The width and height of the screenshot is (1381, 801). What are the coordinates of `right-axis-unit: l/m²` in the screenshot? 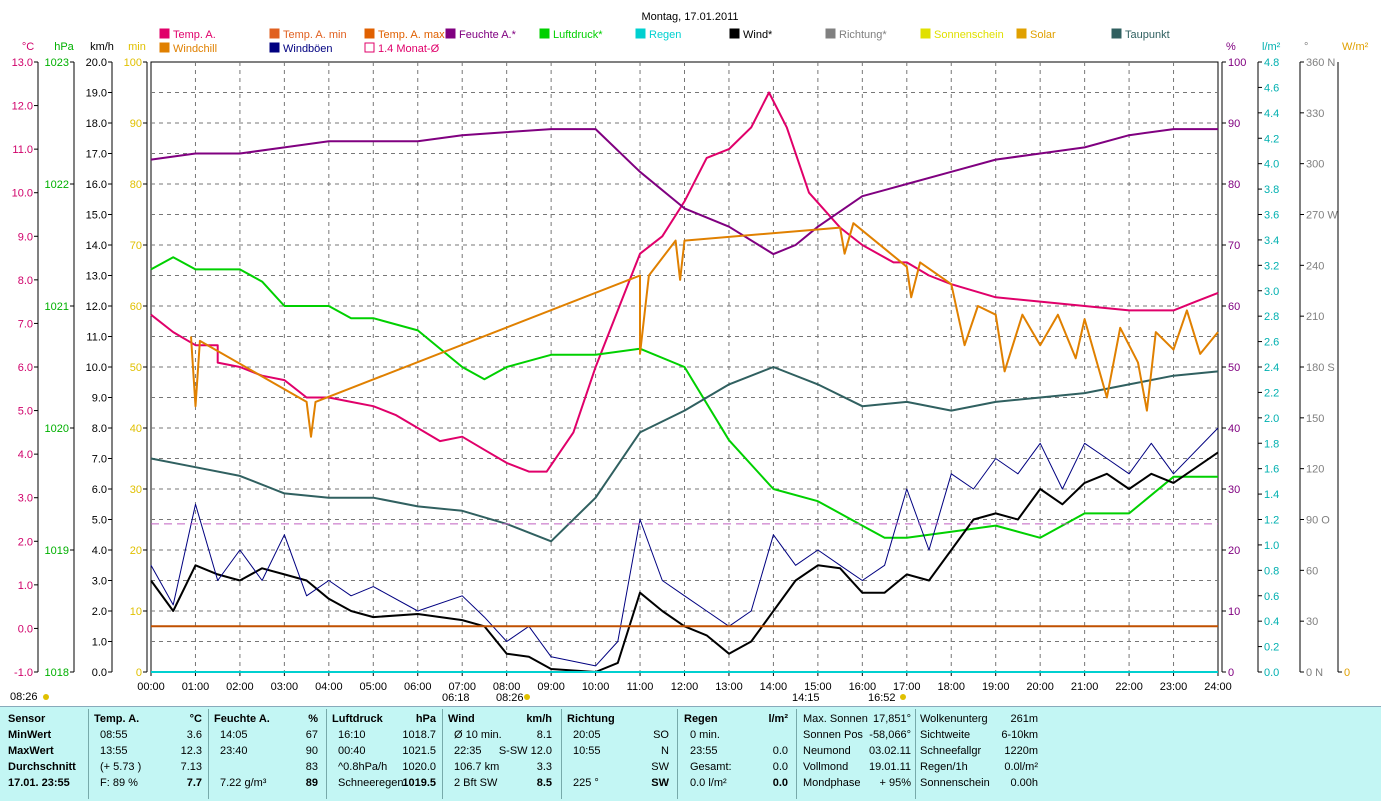 It's located at (1271, 47).